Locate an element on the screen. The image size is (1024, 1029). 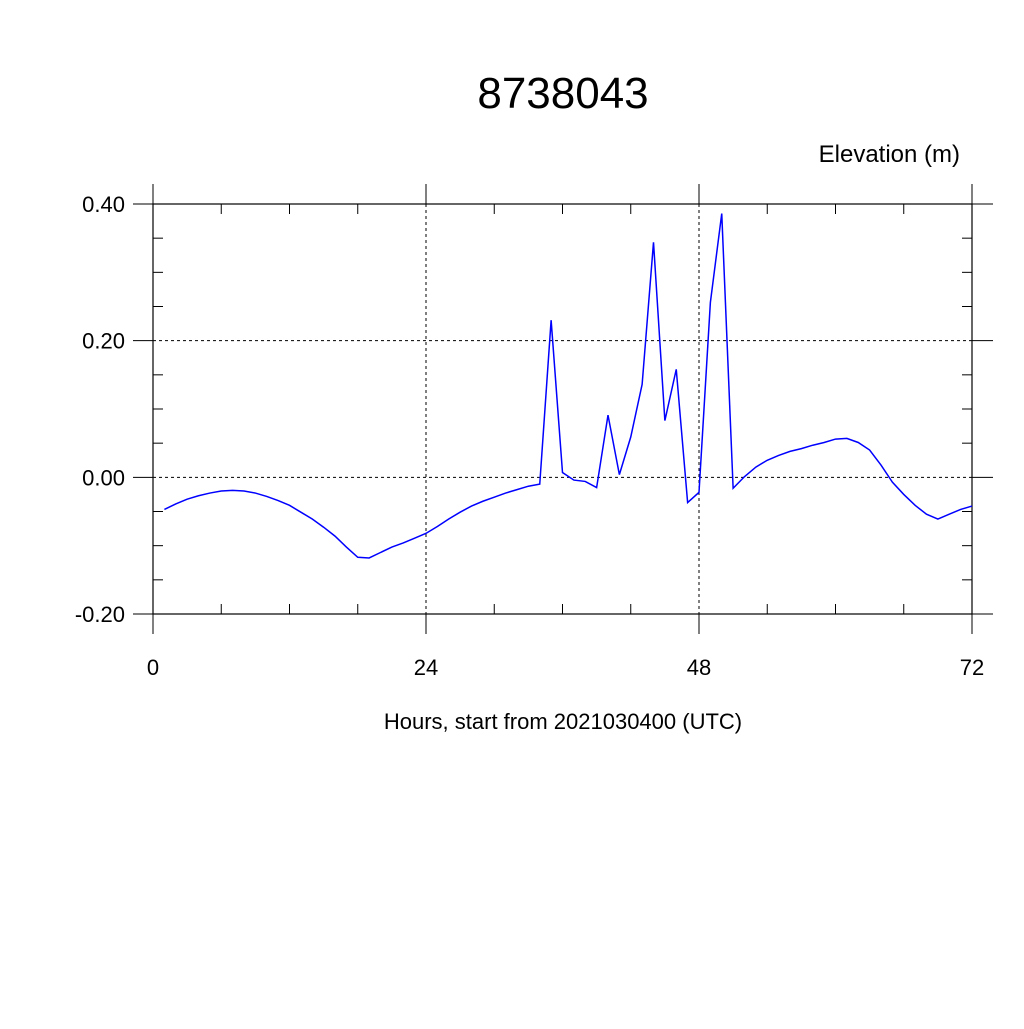
axis-unit: Elevation (m) is located at coordinates (889, 154).